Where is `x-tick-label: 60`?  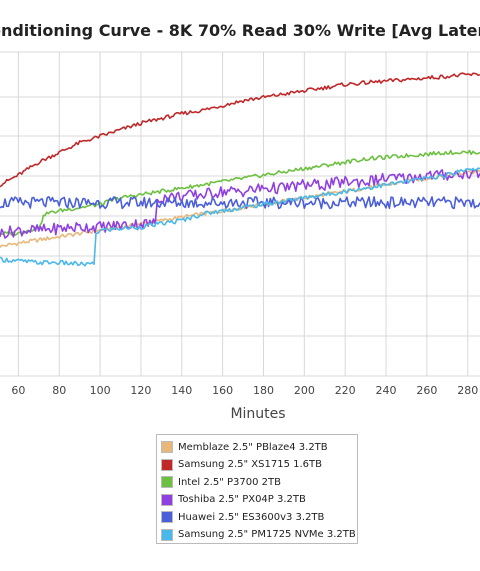
x-tick-label: 60 is located at coordinates (18, 390).